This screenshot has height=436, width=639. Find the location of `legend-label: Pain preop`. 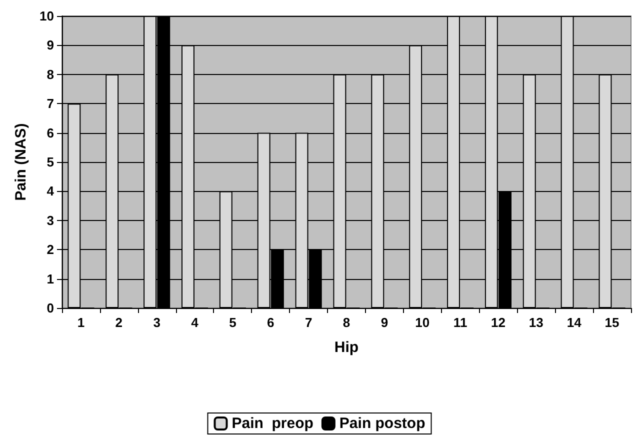

legend-label: Pain preop is located at coordinates (273, 423).